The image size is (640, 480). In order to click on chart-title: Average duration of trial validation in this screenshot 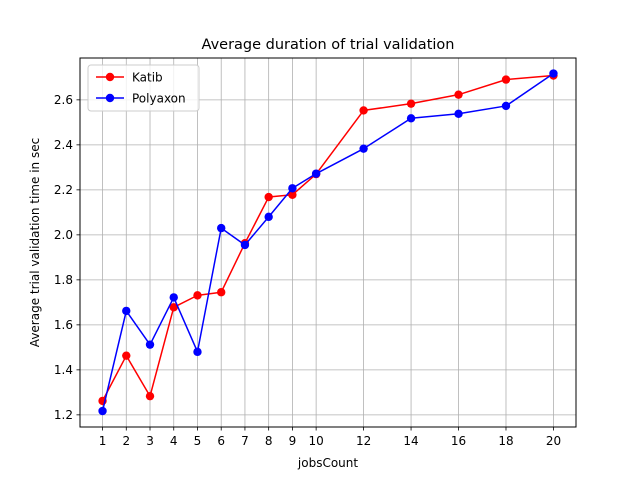, I will do `click(328, 45)`.